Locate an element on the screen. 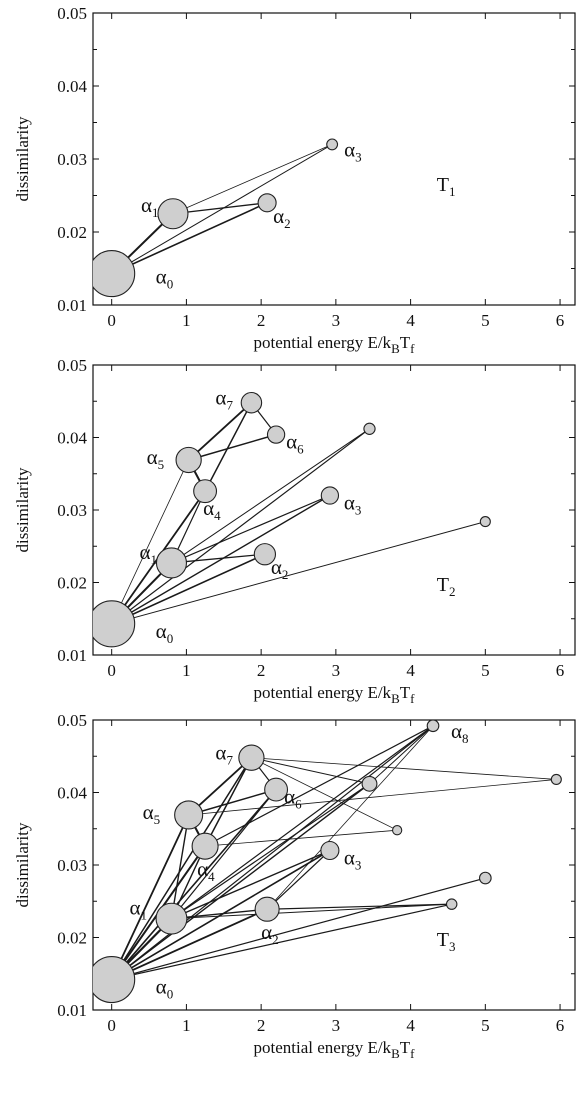 This screenshot has width=580, height=1111. node-label-a5-subscript: 5 is located at coordinates (161, 464).